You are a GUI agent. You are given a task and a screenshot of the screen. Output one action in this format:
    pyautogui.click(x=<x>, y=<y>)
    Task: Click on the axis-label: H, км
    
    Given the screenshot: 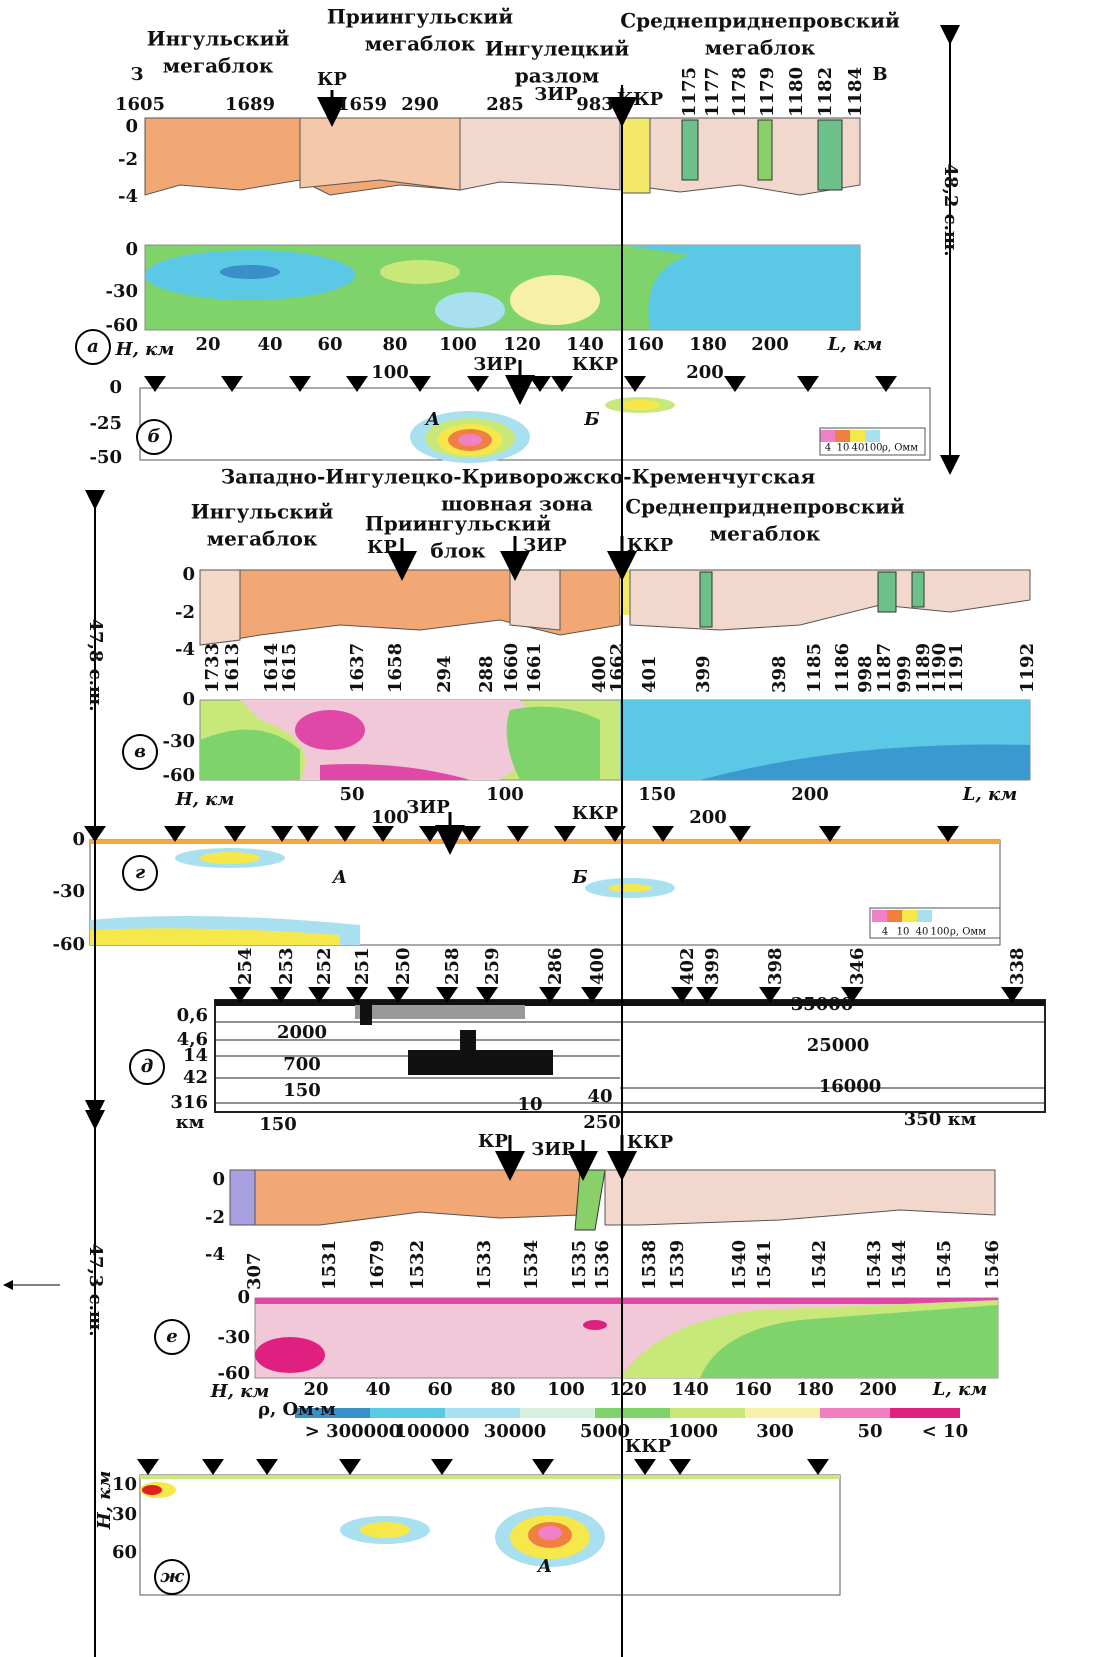 What is the action you would take?
    pyautogui.click(x=145, y=349)
    